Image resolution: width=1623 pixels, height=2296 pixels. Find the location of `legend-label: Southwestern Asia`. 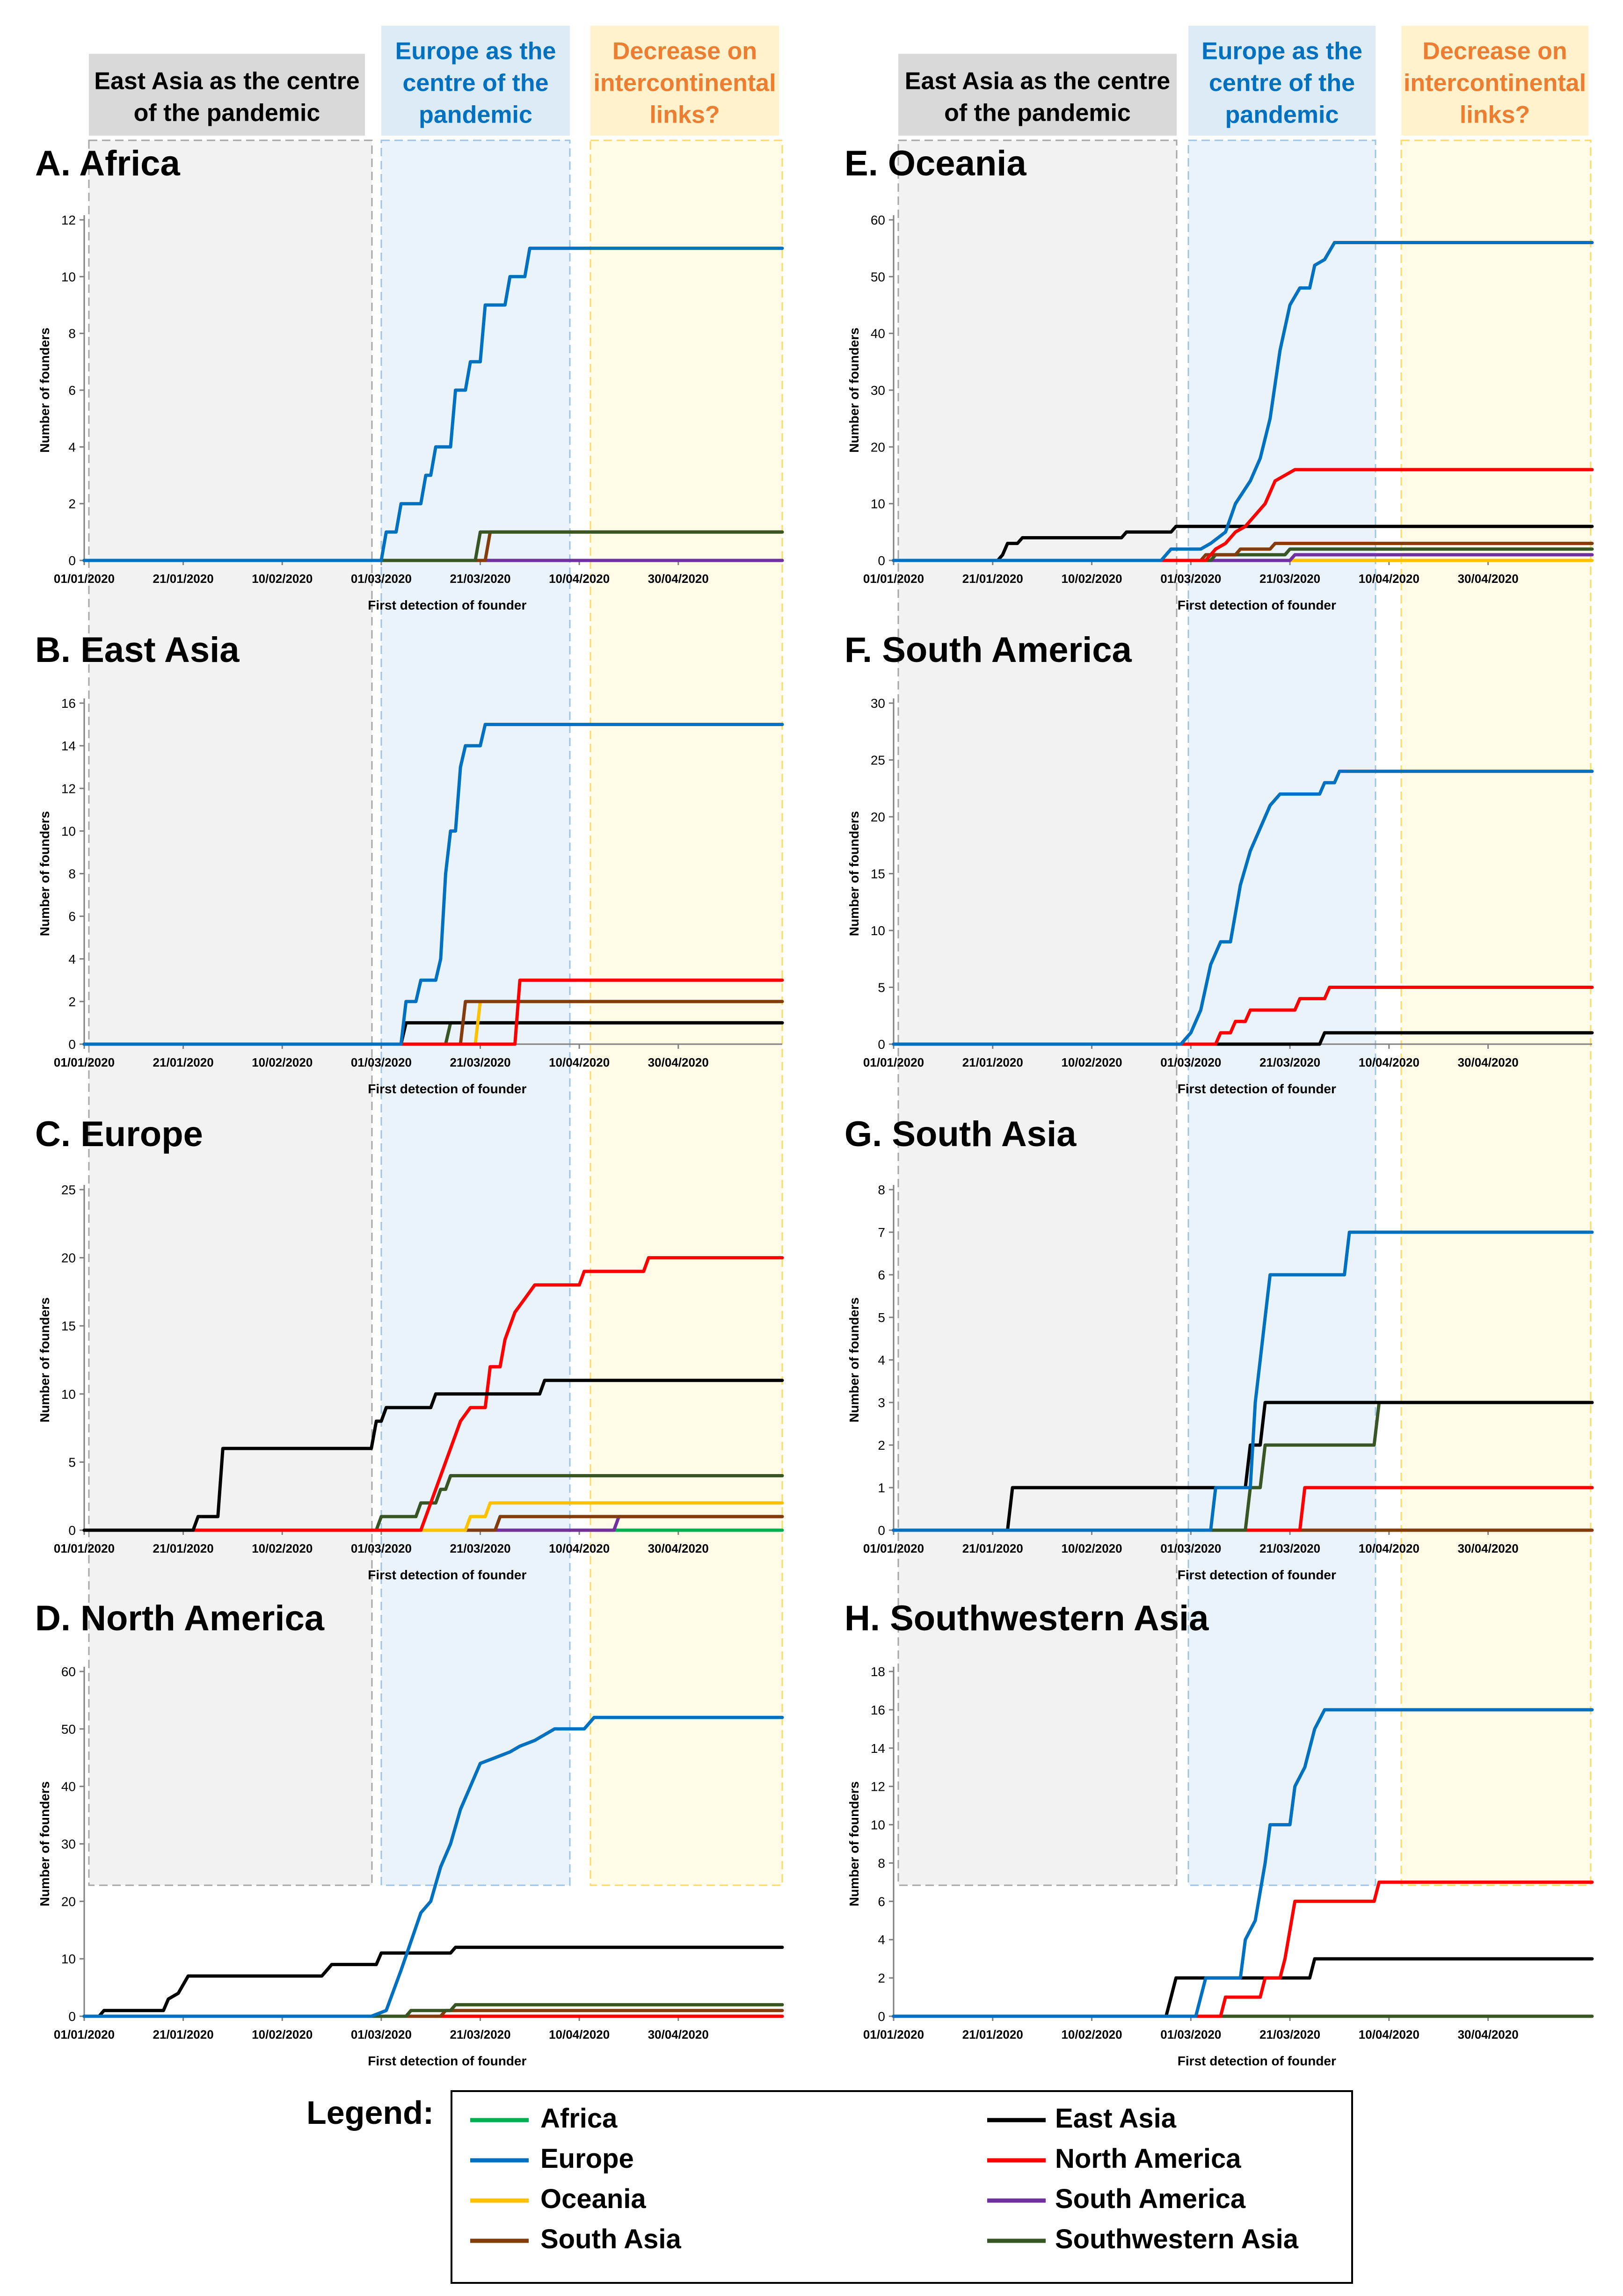

legend-label: Southwestern Asia is located at coordinates (1177, 2239).